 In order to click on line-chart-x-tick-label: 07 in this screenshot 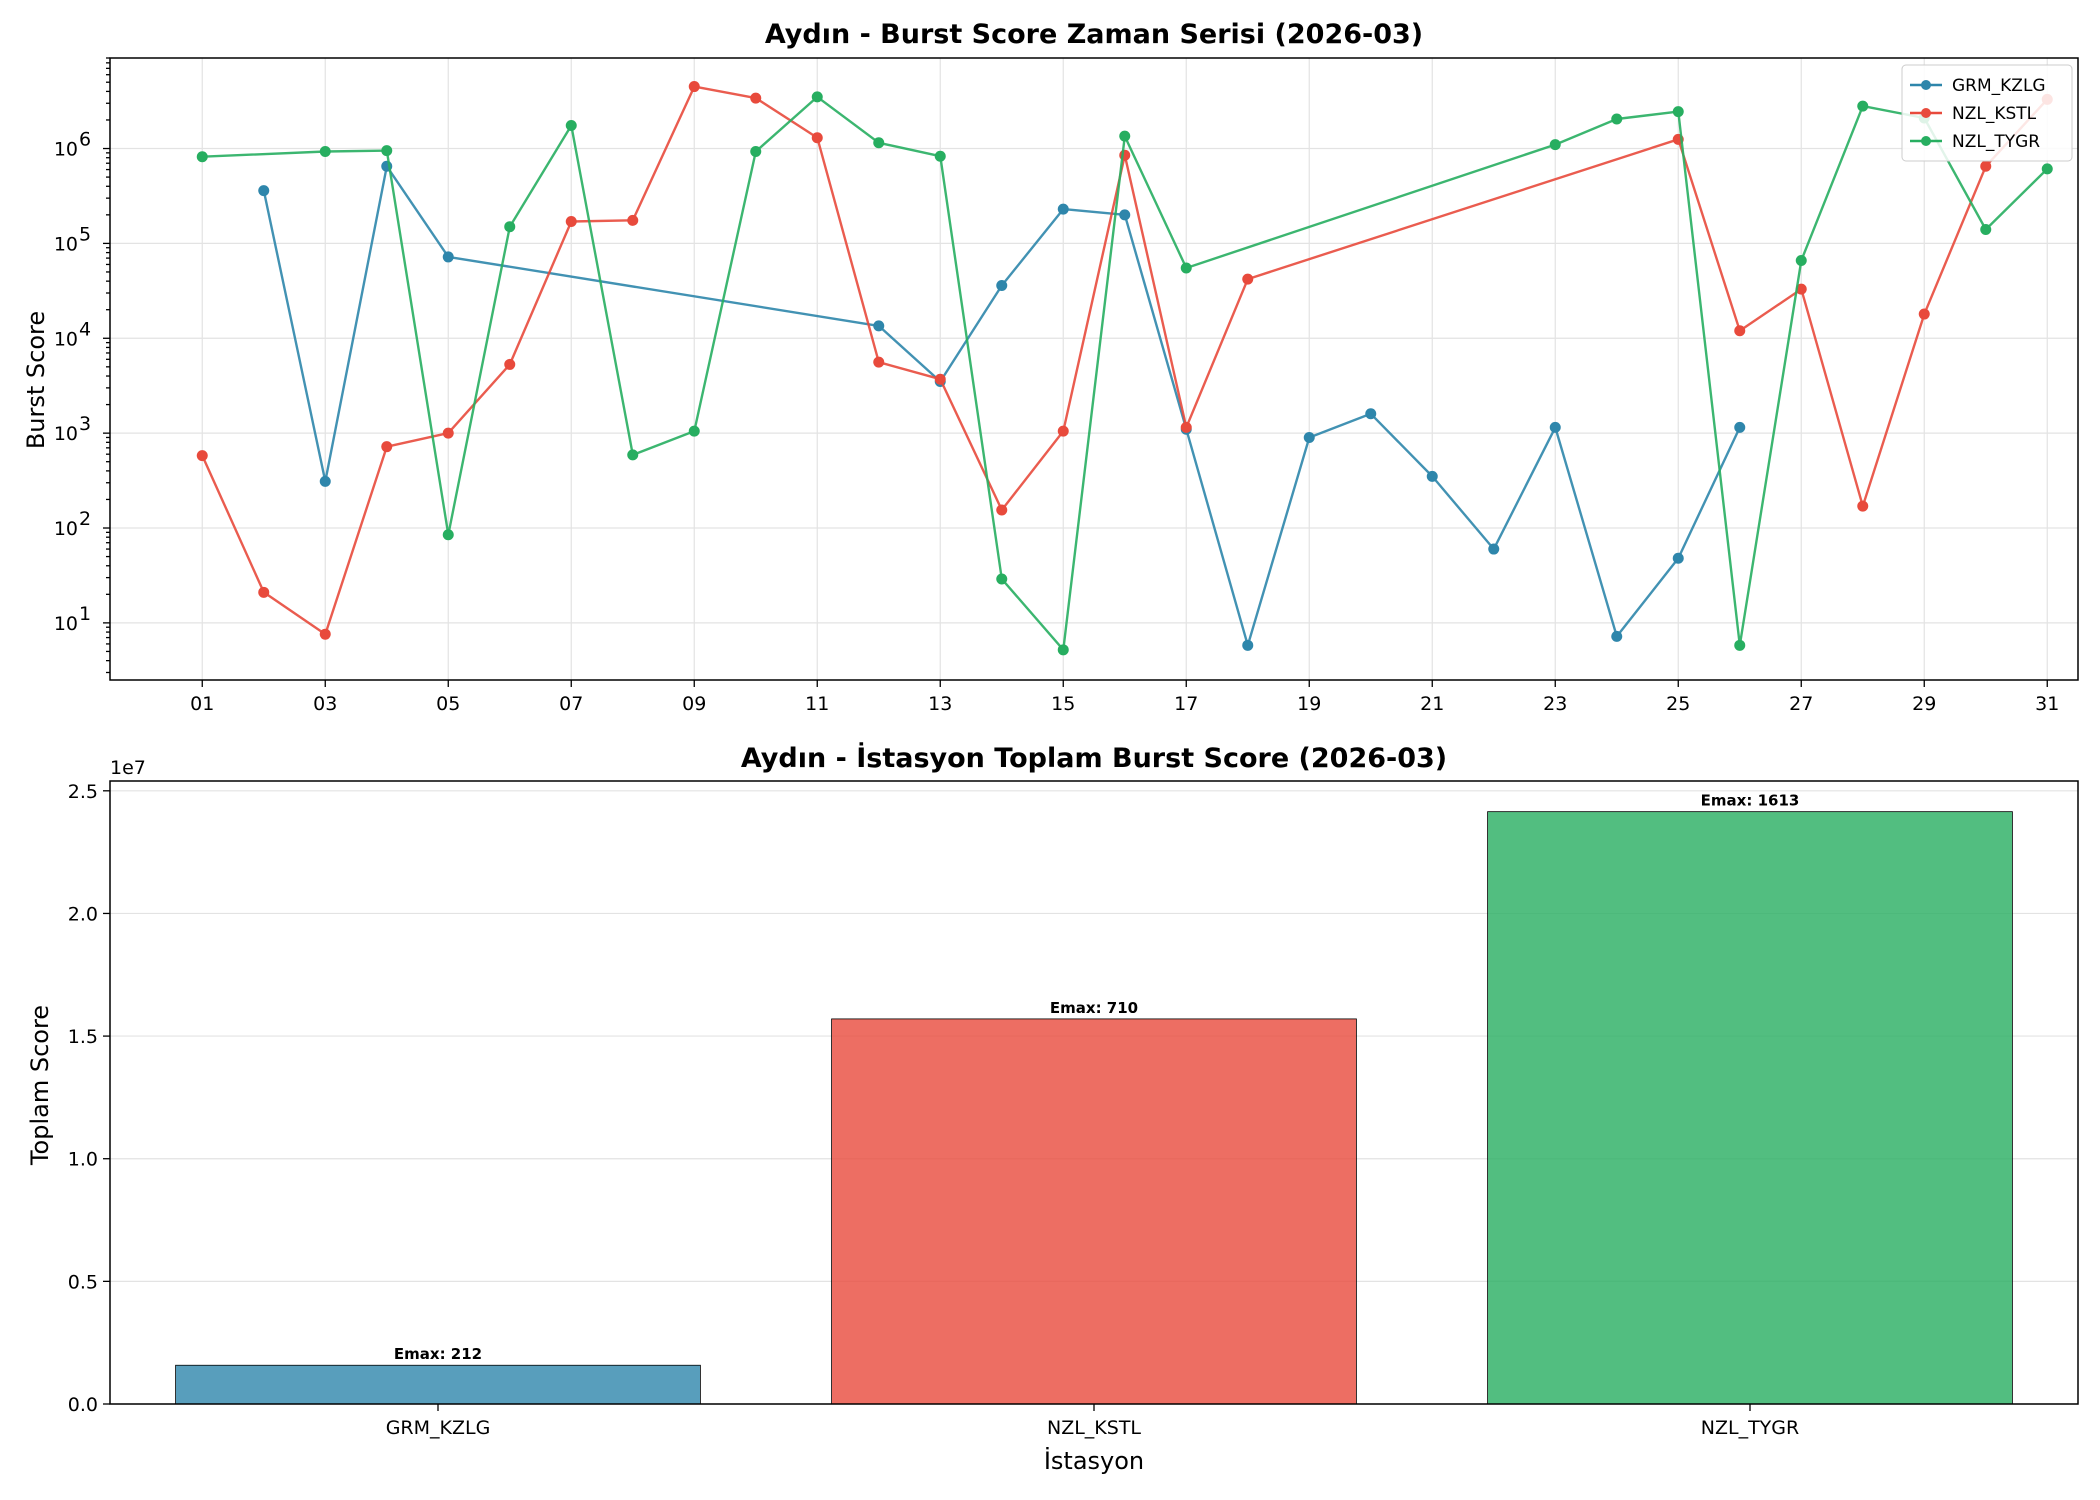, I will do `click(571, 704)`.